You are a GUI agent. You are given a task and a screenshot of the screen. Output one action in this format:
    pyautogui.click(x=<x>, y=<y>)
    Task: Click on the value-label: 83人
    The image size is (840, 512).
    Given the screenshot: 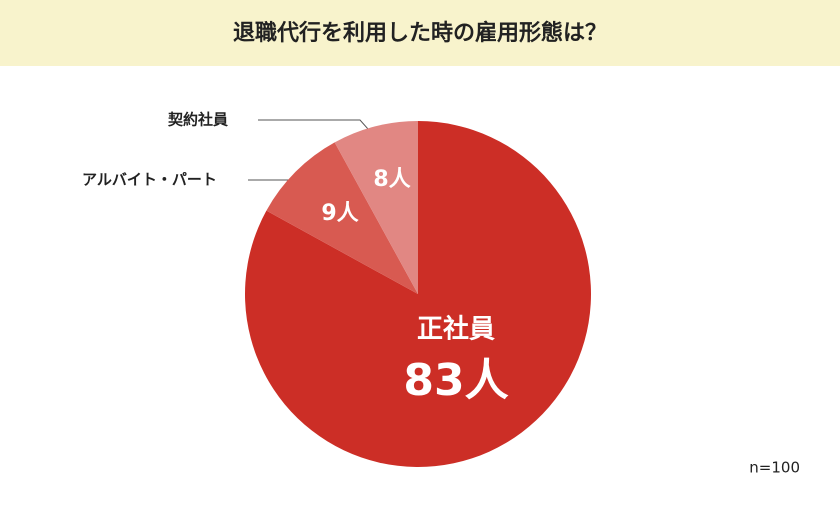 What is the action you would take?
    pyautogui.click(x=455, y=380)
    